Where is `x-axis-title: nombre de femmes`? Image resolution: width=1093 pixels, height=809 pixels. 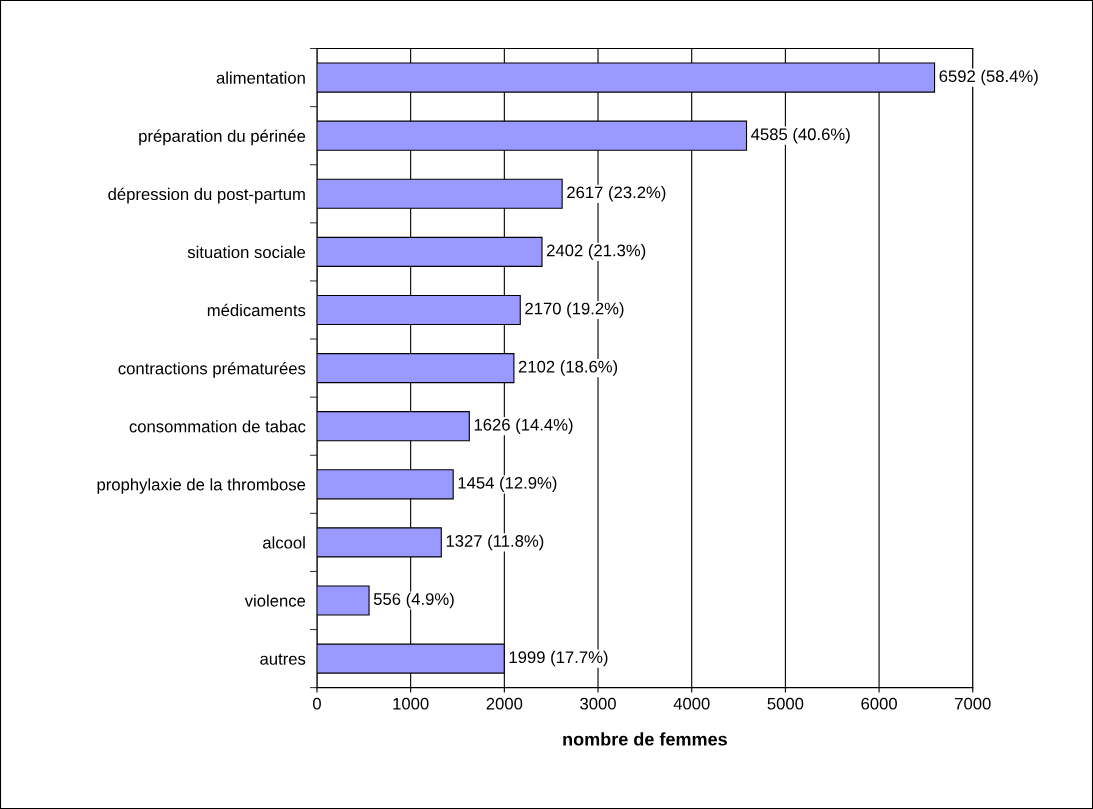
x-axis-title: nombre de femmes is located at coordinates (645, 739).